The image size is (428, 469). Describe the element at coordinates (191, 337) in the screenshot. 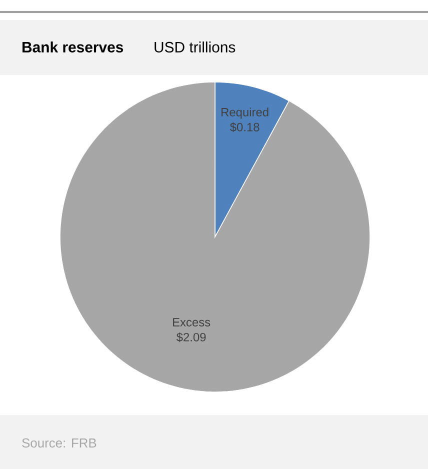

I see `data-label: $2.09` at that location.